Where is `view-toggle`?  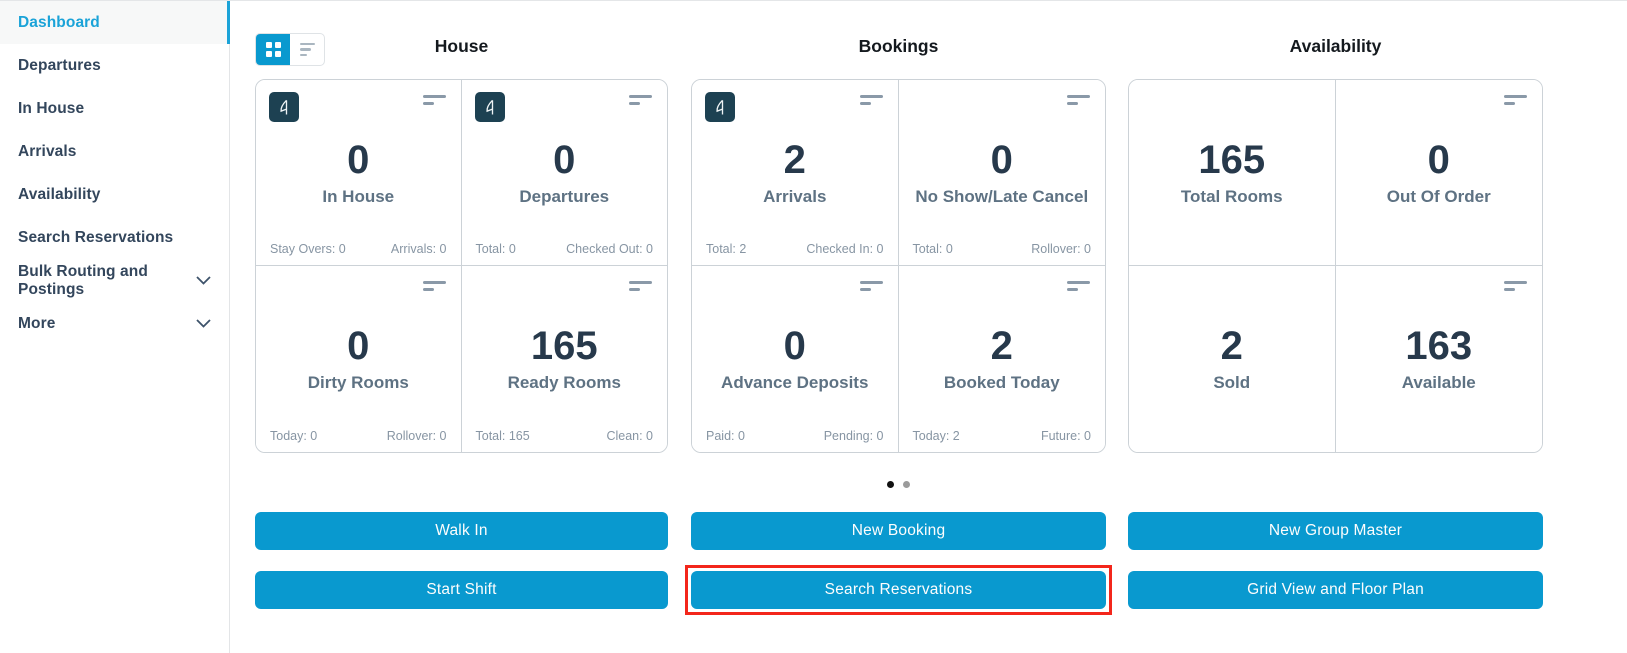
view-toggle is located at coordinates (290, 49).